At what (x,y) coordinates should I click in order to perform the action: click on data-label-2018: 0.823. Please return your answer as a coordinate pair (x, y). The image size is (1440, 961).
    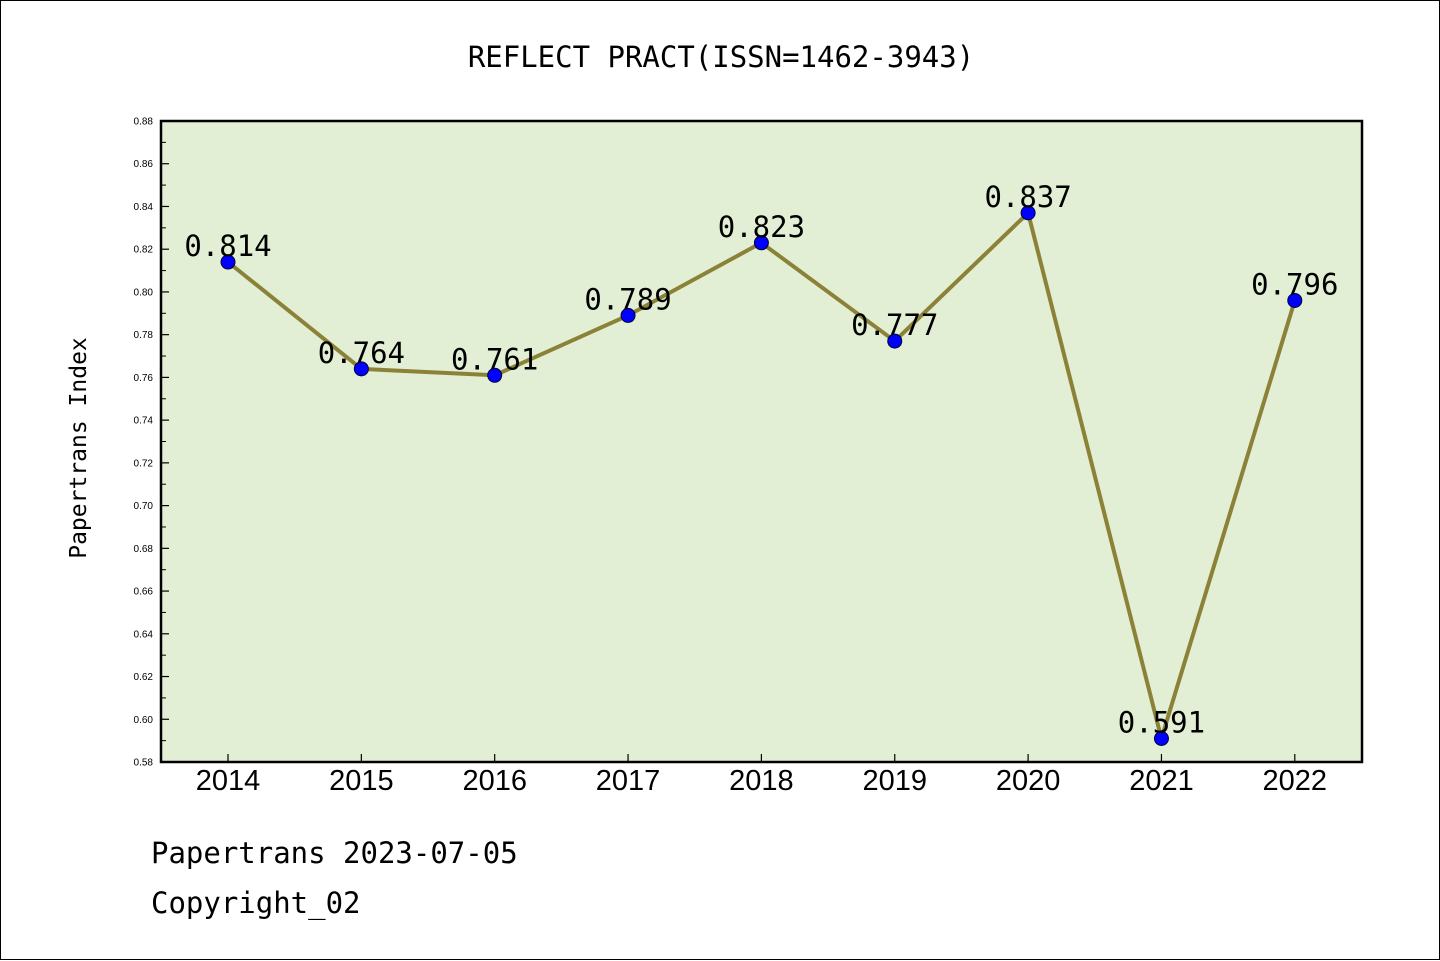
    Looking at the image, I should click on (761, 227).